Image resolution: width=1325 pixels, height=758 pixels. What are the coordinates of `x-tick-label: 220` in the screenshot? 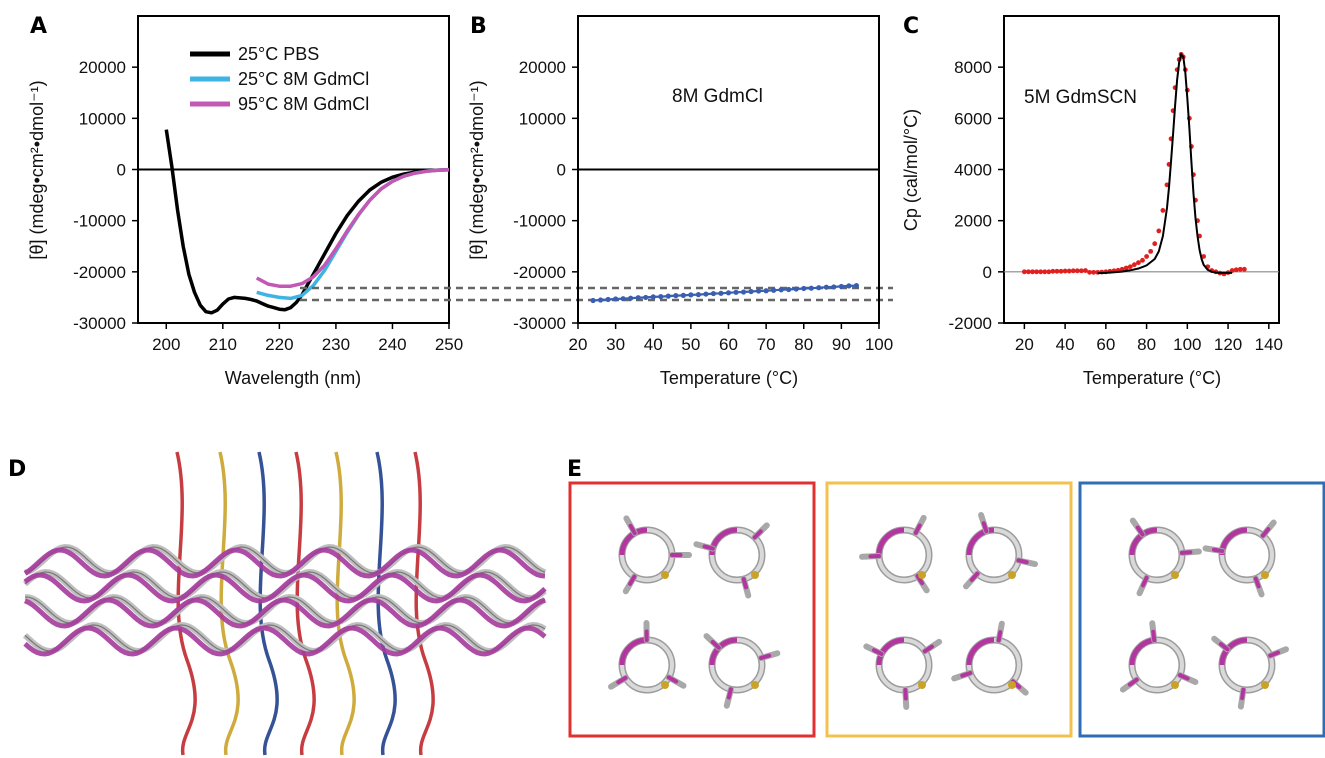 It's located at (279, 344).